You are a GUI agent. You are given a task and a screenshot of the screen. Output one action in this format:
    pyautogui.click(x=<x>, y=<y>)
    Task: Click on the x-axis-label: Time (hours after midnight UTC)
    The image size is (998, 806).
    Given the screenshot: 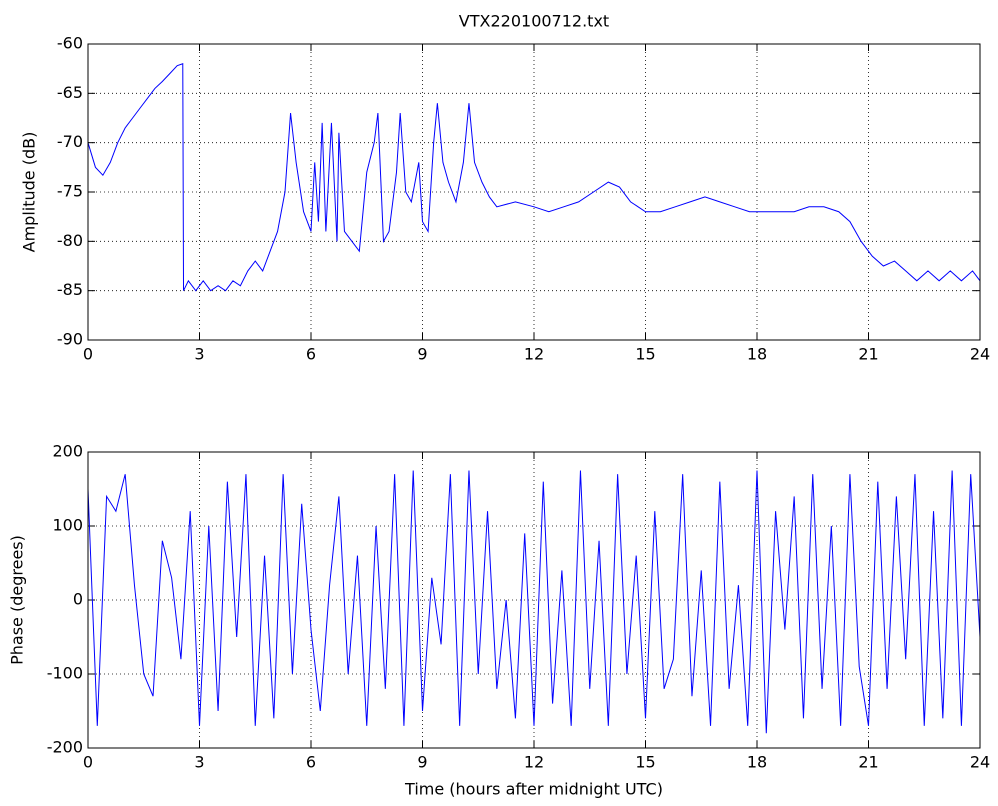 What is the action you would take?
    pyautogui.click(x=533, y=789)
    